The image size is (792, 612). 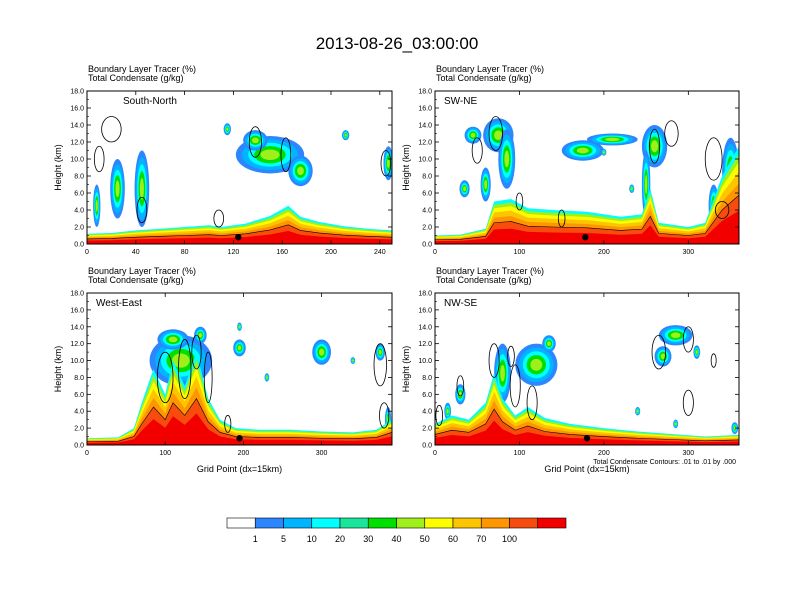 What do you see at coordinates (604, 252) in the screenshot?
I see `x-tick-label: 200` at bounding box center [604, 252].